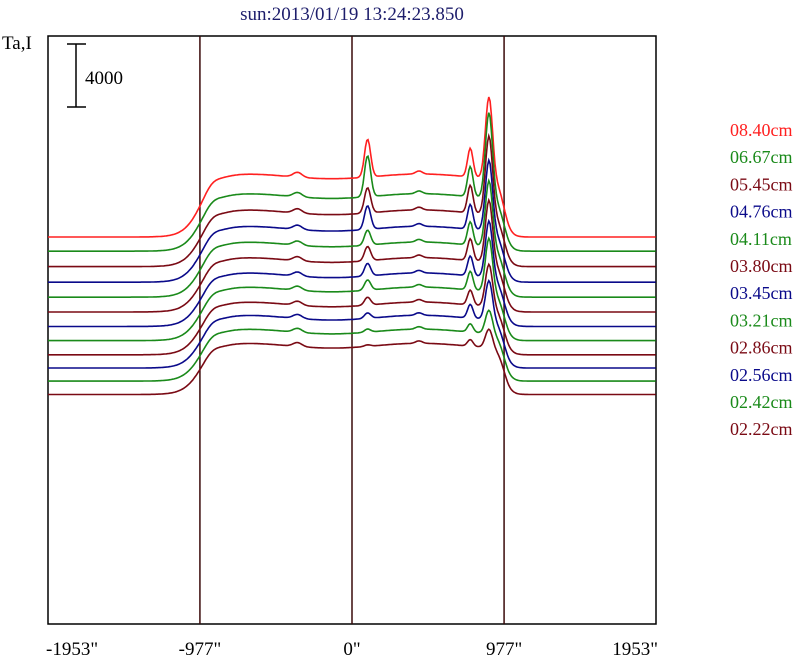 The width and height of the screenshot is (805, 660). I want to click on legend-entry: 04.11cm, so click(761, 239).